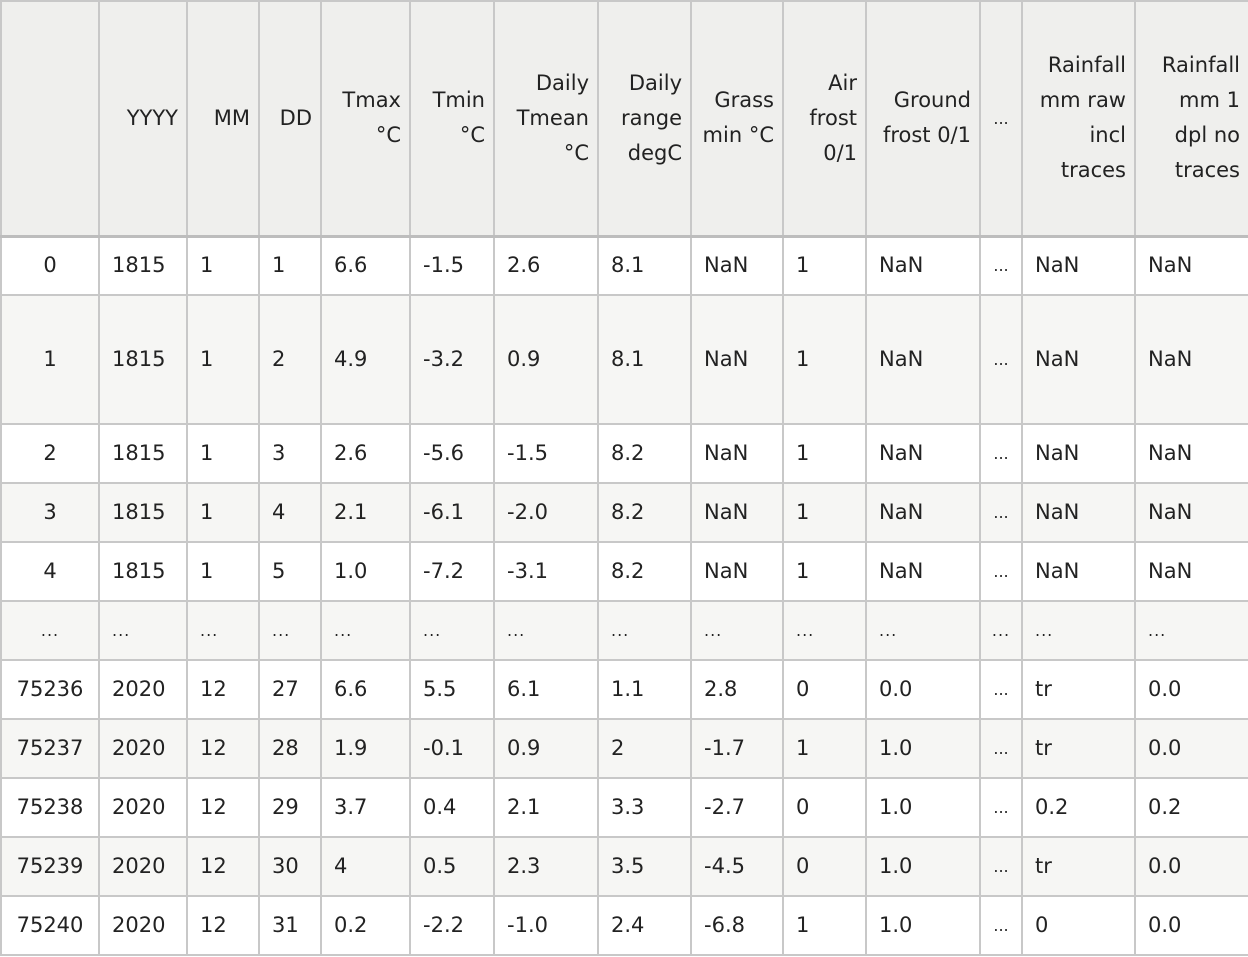 This screenshot has width=1248, height=957. Describe the element at coordinates (50, 748) in the screenshot. I see `row-index: 75237` at that location.